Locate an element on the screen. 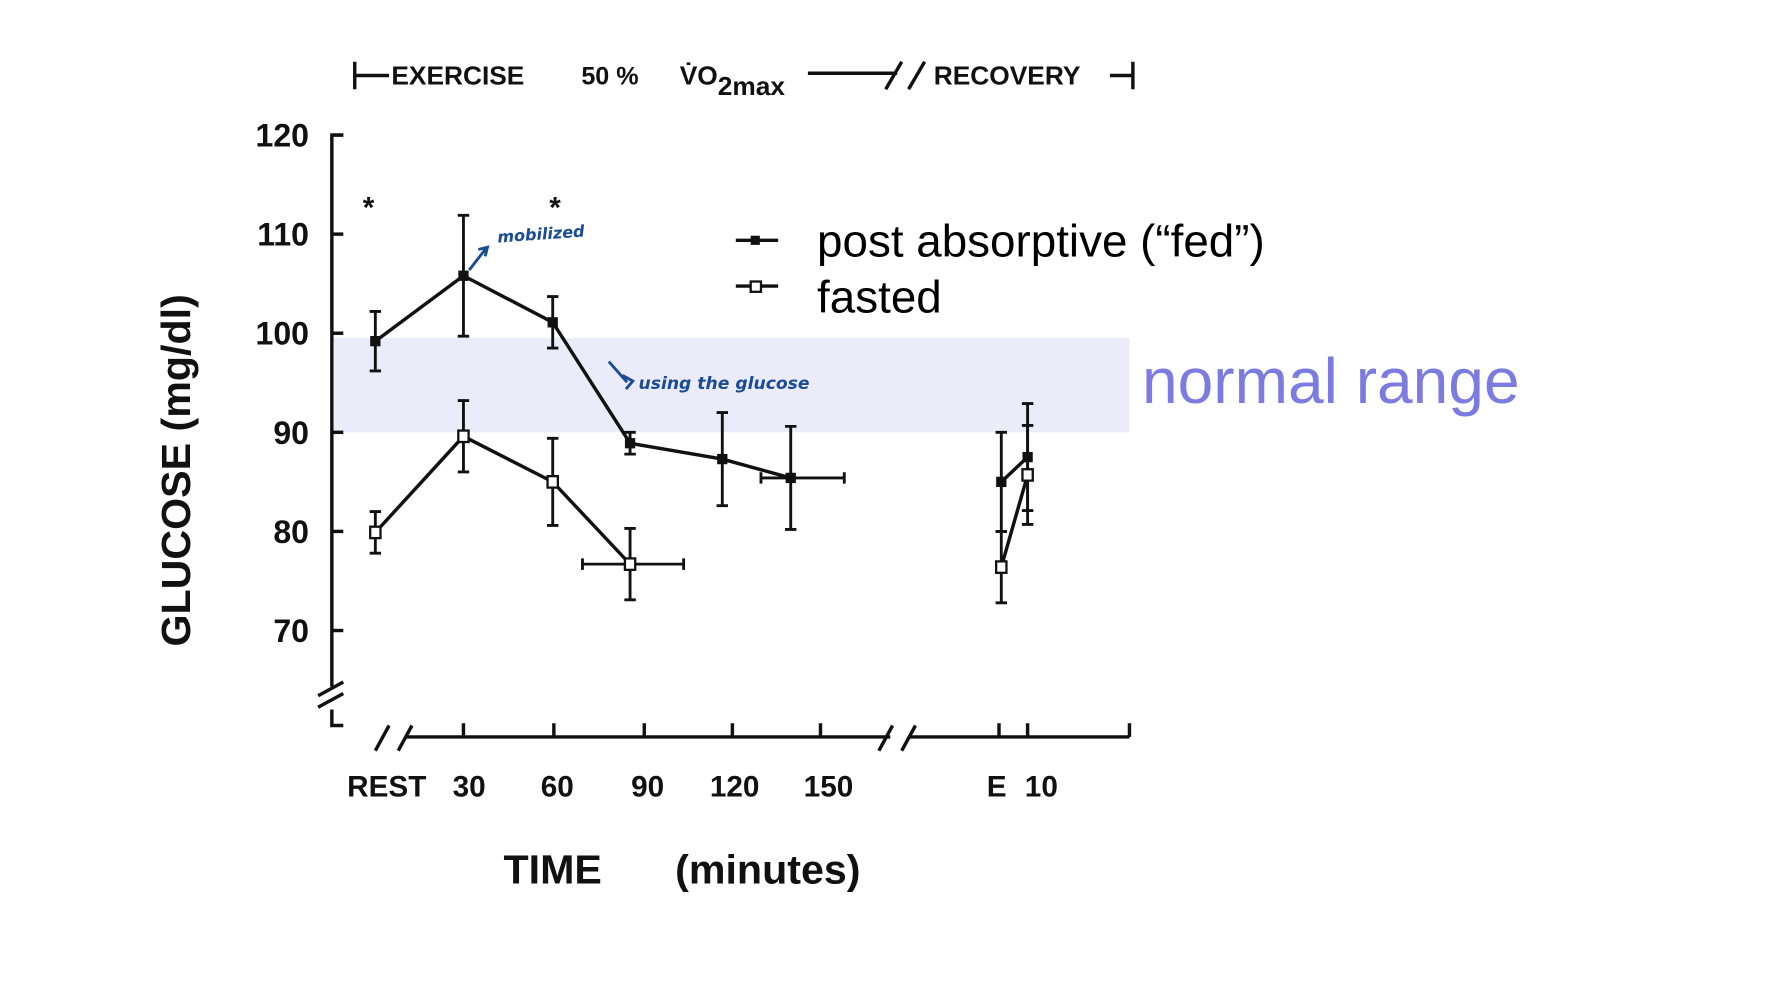 Image resolution: width=1776 pixels, height=999 pixels. x-tick-label: 30 is located at coordinates (469, 786).